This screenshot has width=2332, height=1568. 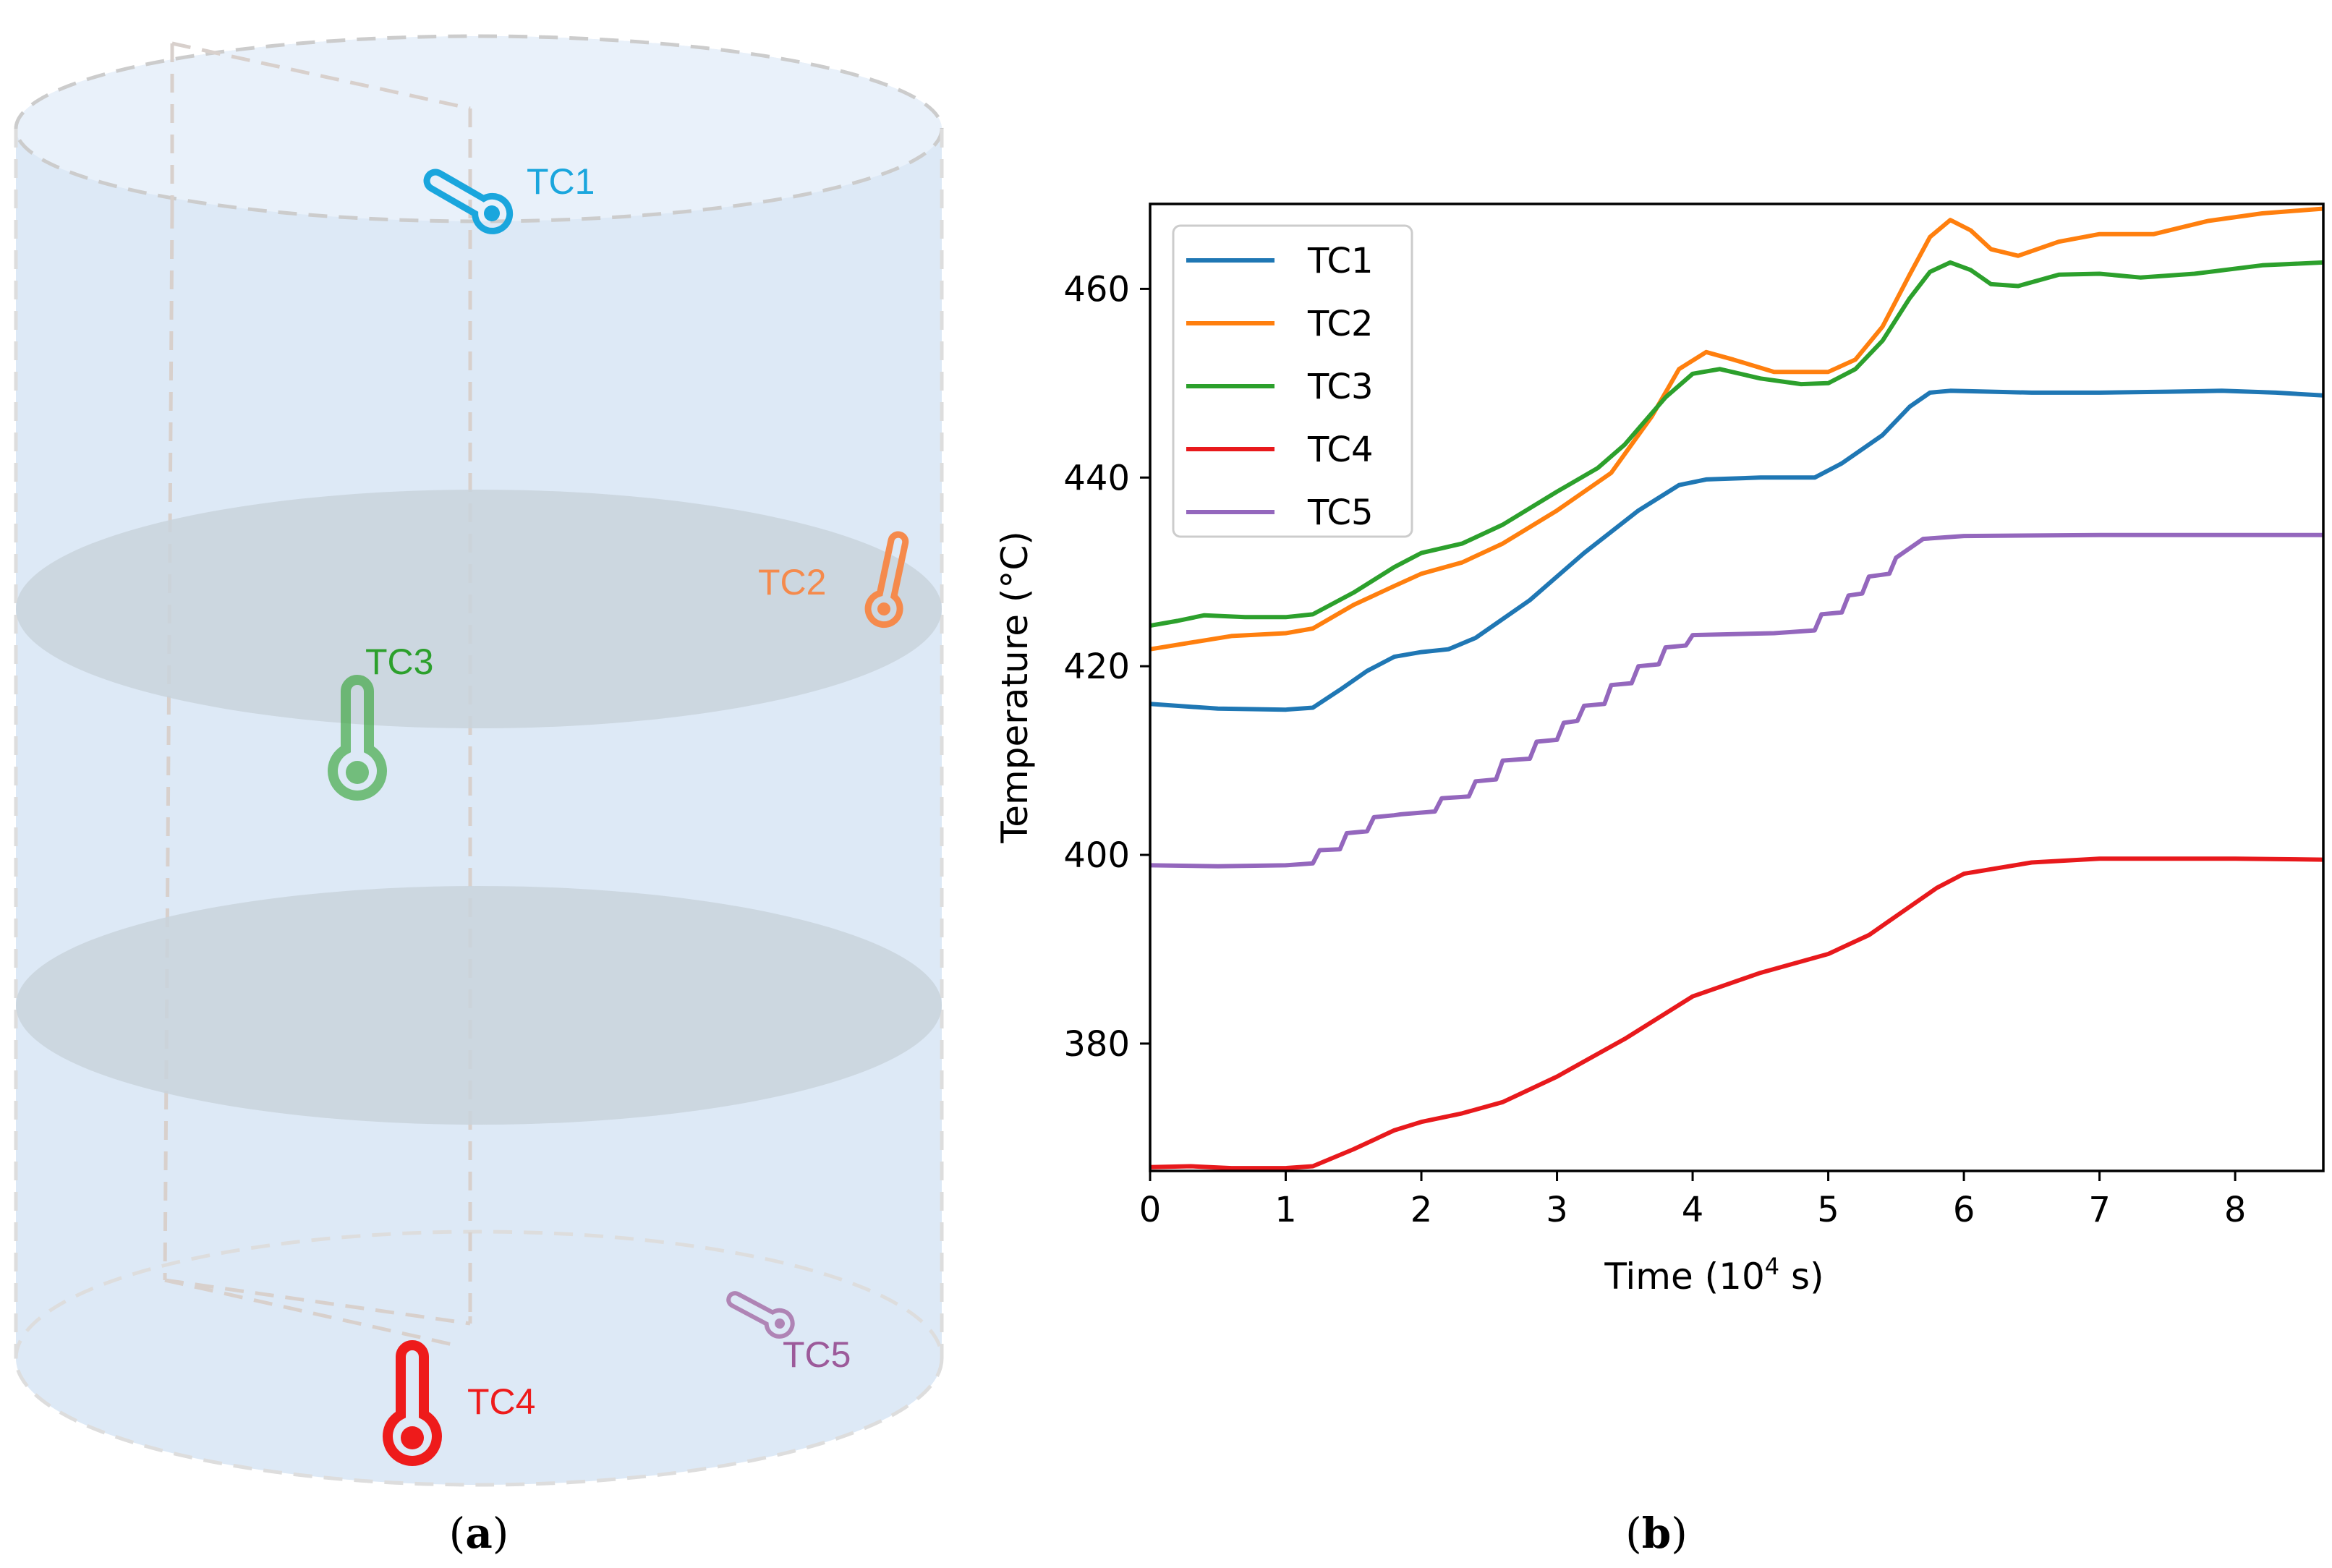 What do you see at coordinates (1150, 1210) in the screenshot?
I see `x-tick-label: 0` at bounding box center [1150, 1210].